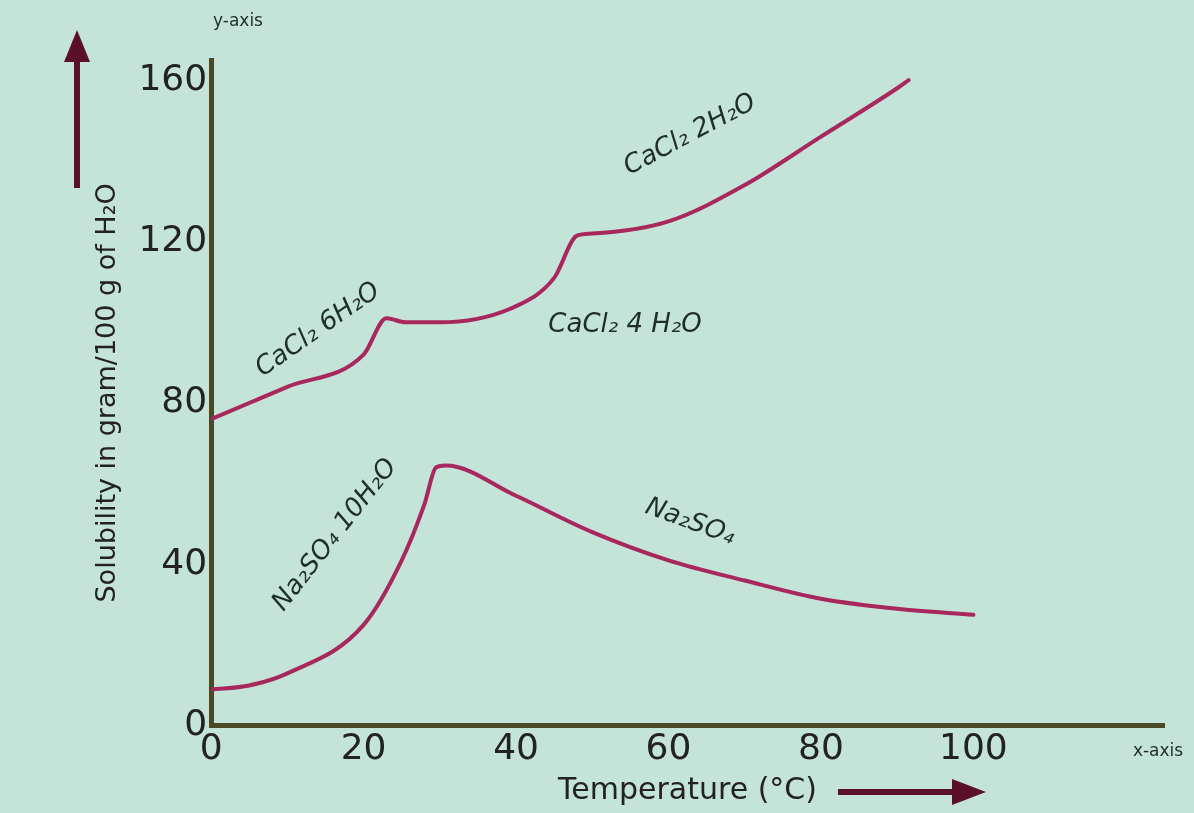  What do you see at coordinates (1158, 750) in the screenshot?
I see `text: x-axis` at bounding box center [1158, 750].